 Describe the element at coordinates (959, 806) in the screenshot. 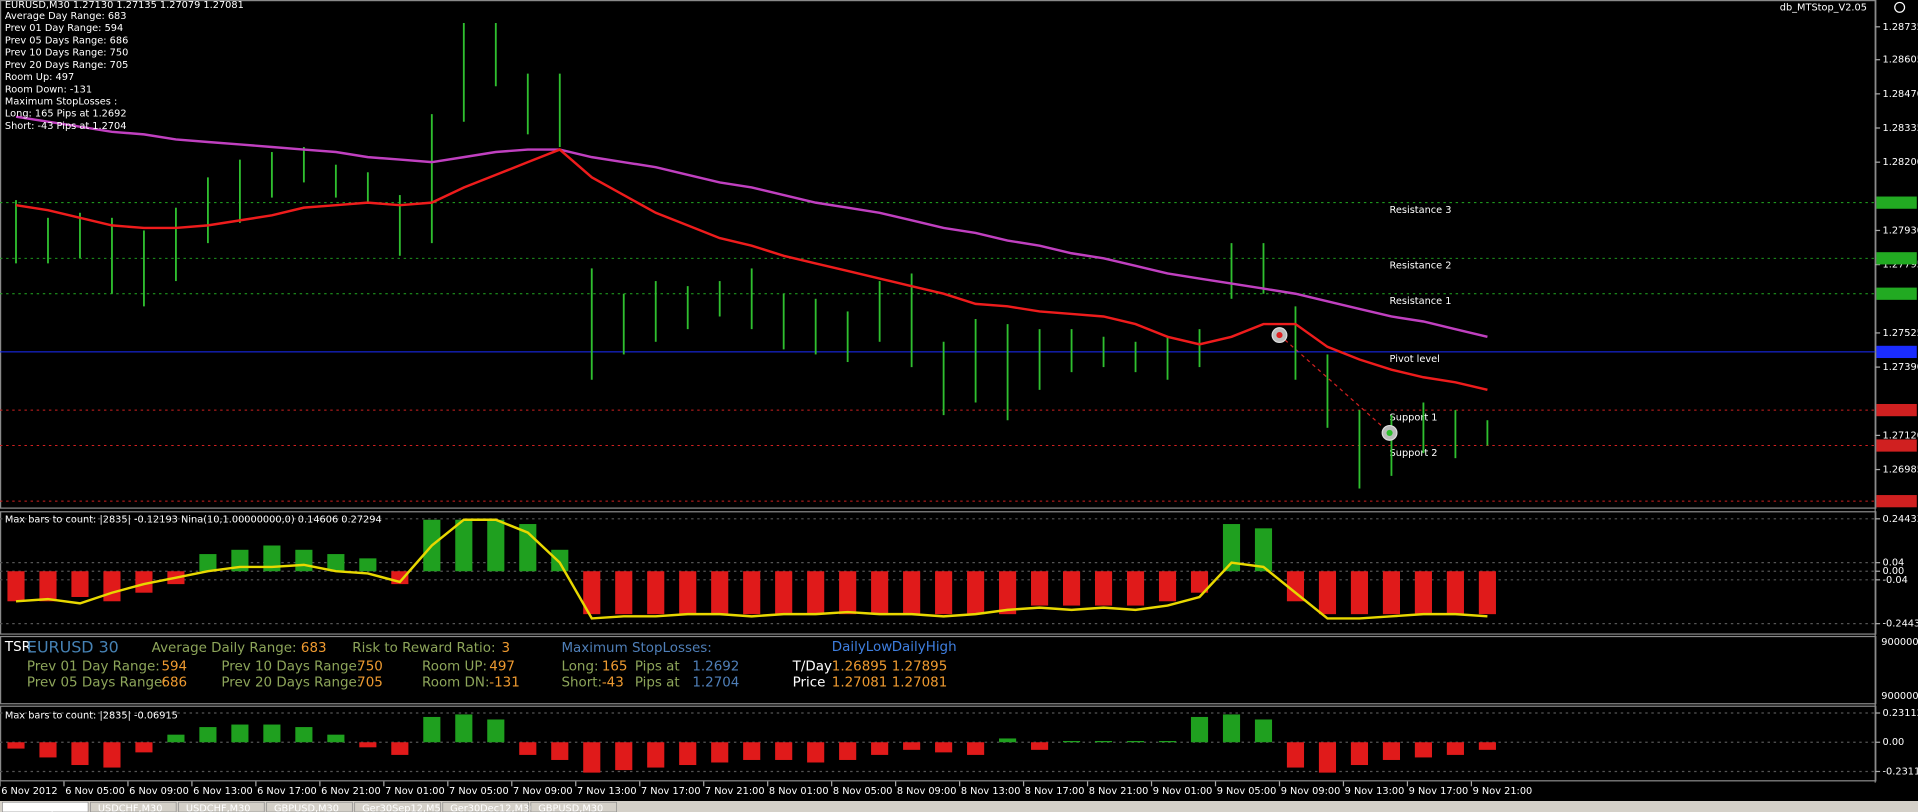

I see `tab-bar` at that location.